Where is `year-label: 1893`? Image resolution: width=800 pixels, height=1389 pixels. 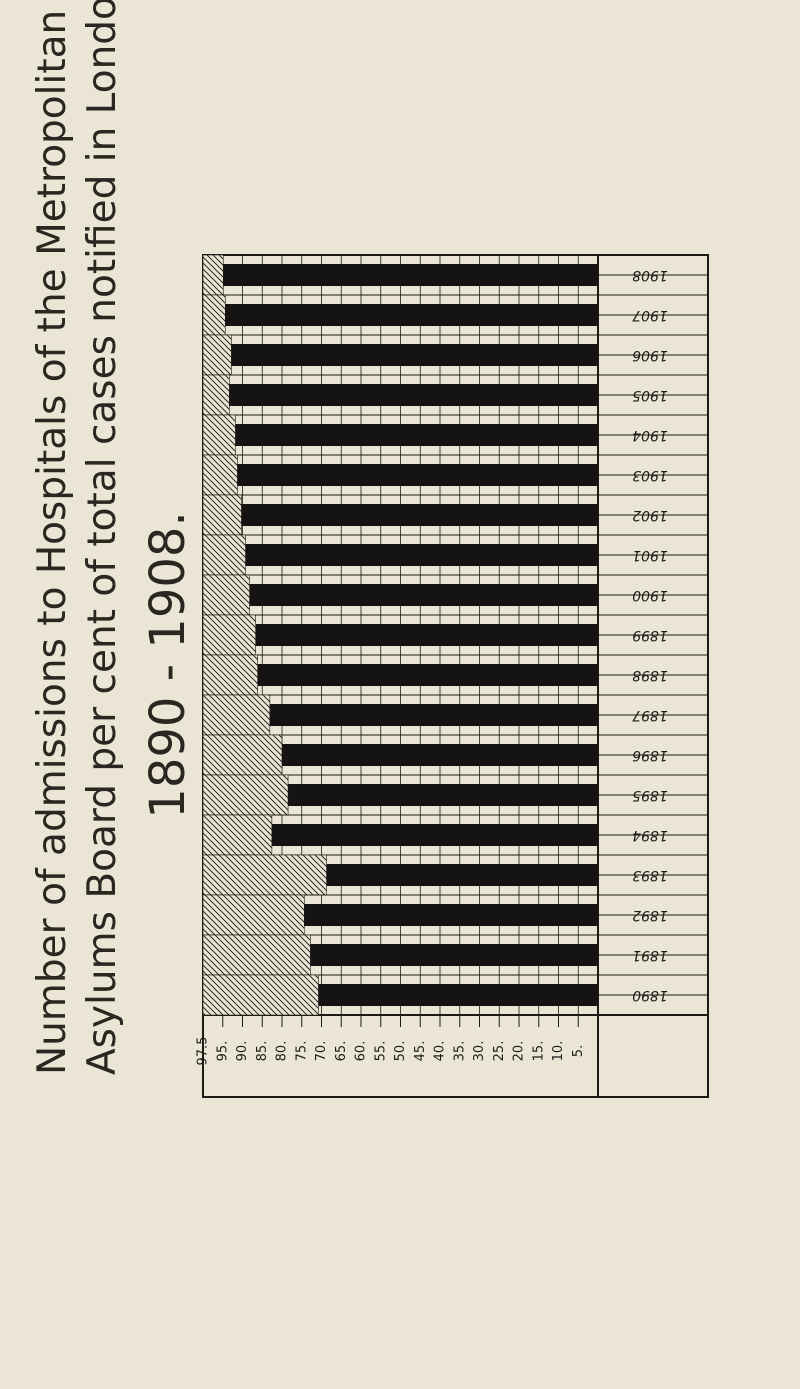
year-label: 1893 is located at coordinates (650, 875).